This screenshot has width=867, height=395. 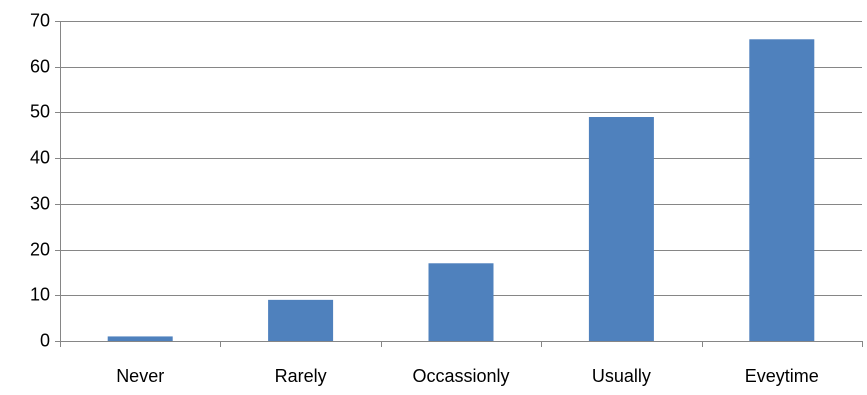 What do you see at coordinates (40, 157) in the screenshot?
I see `y-tick-label: 40` at bounding box center [40, 157].